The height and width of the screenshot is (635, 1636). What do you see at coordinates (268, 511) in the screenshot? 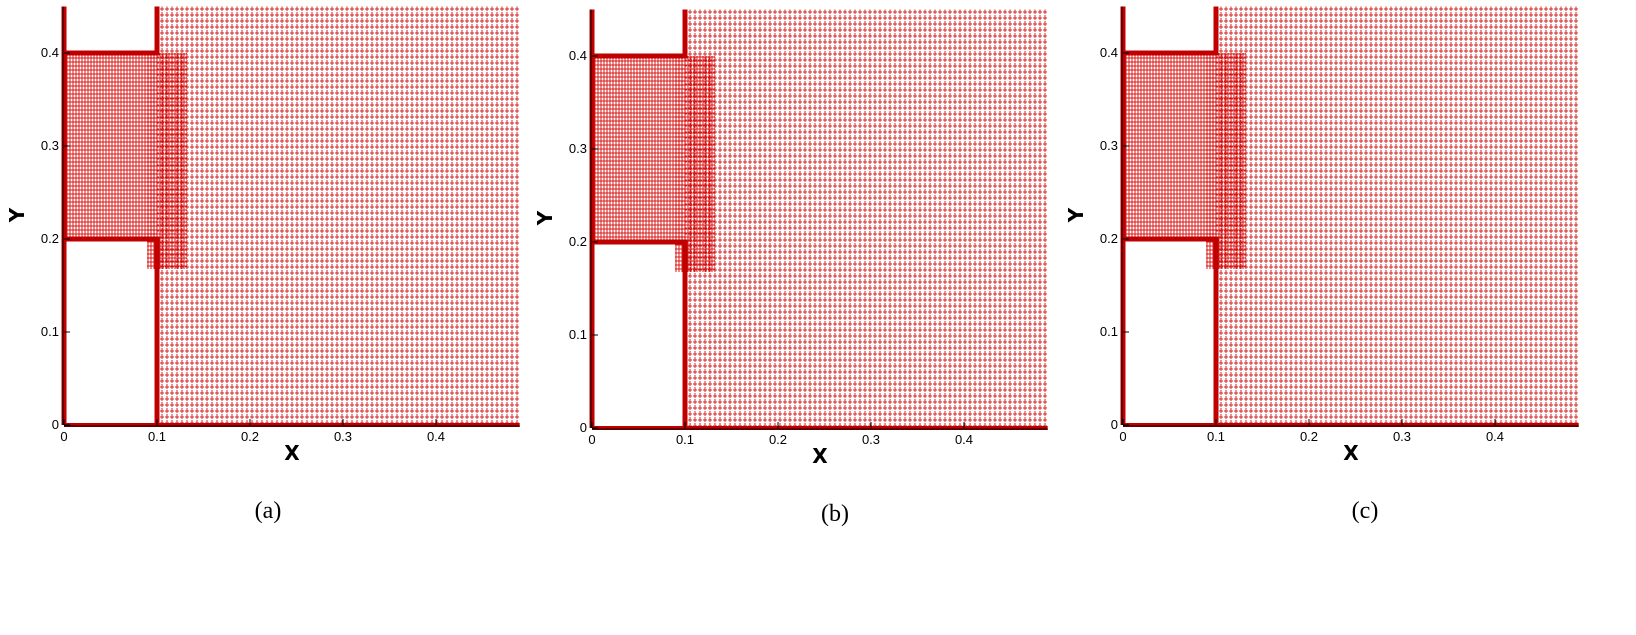
I see `caption: (a)` at bounding box center [268, 511].